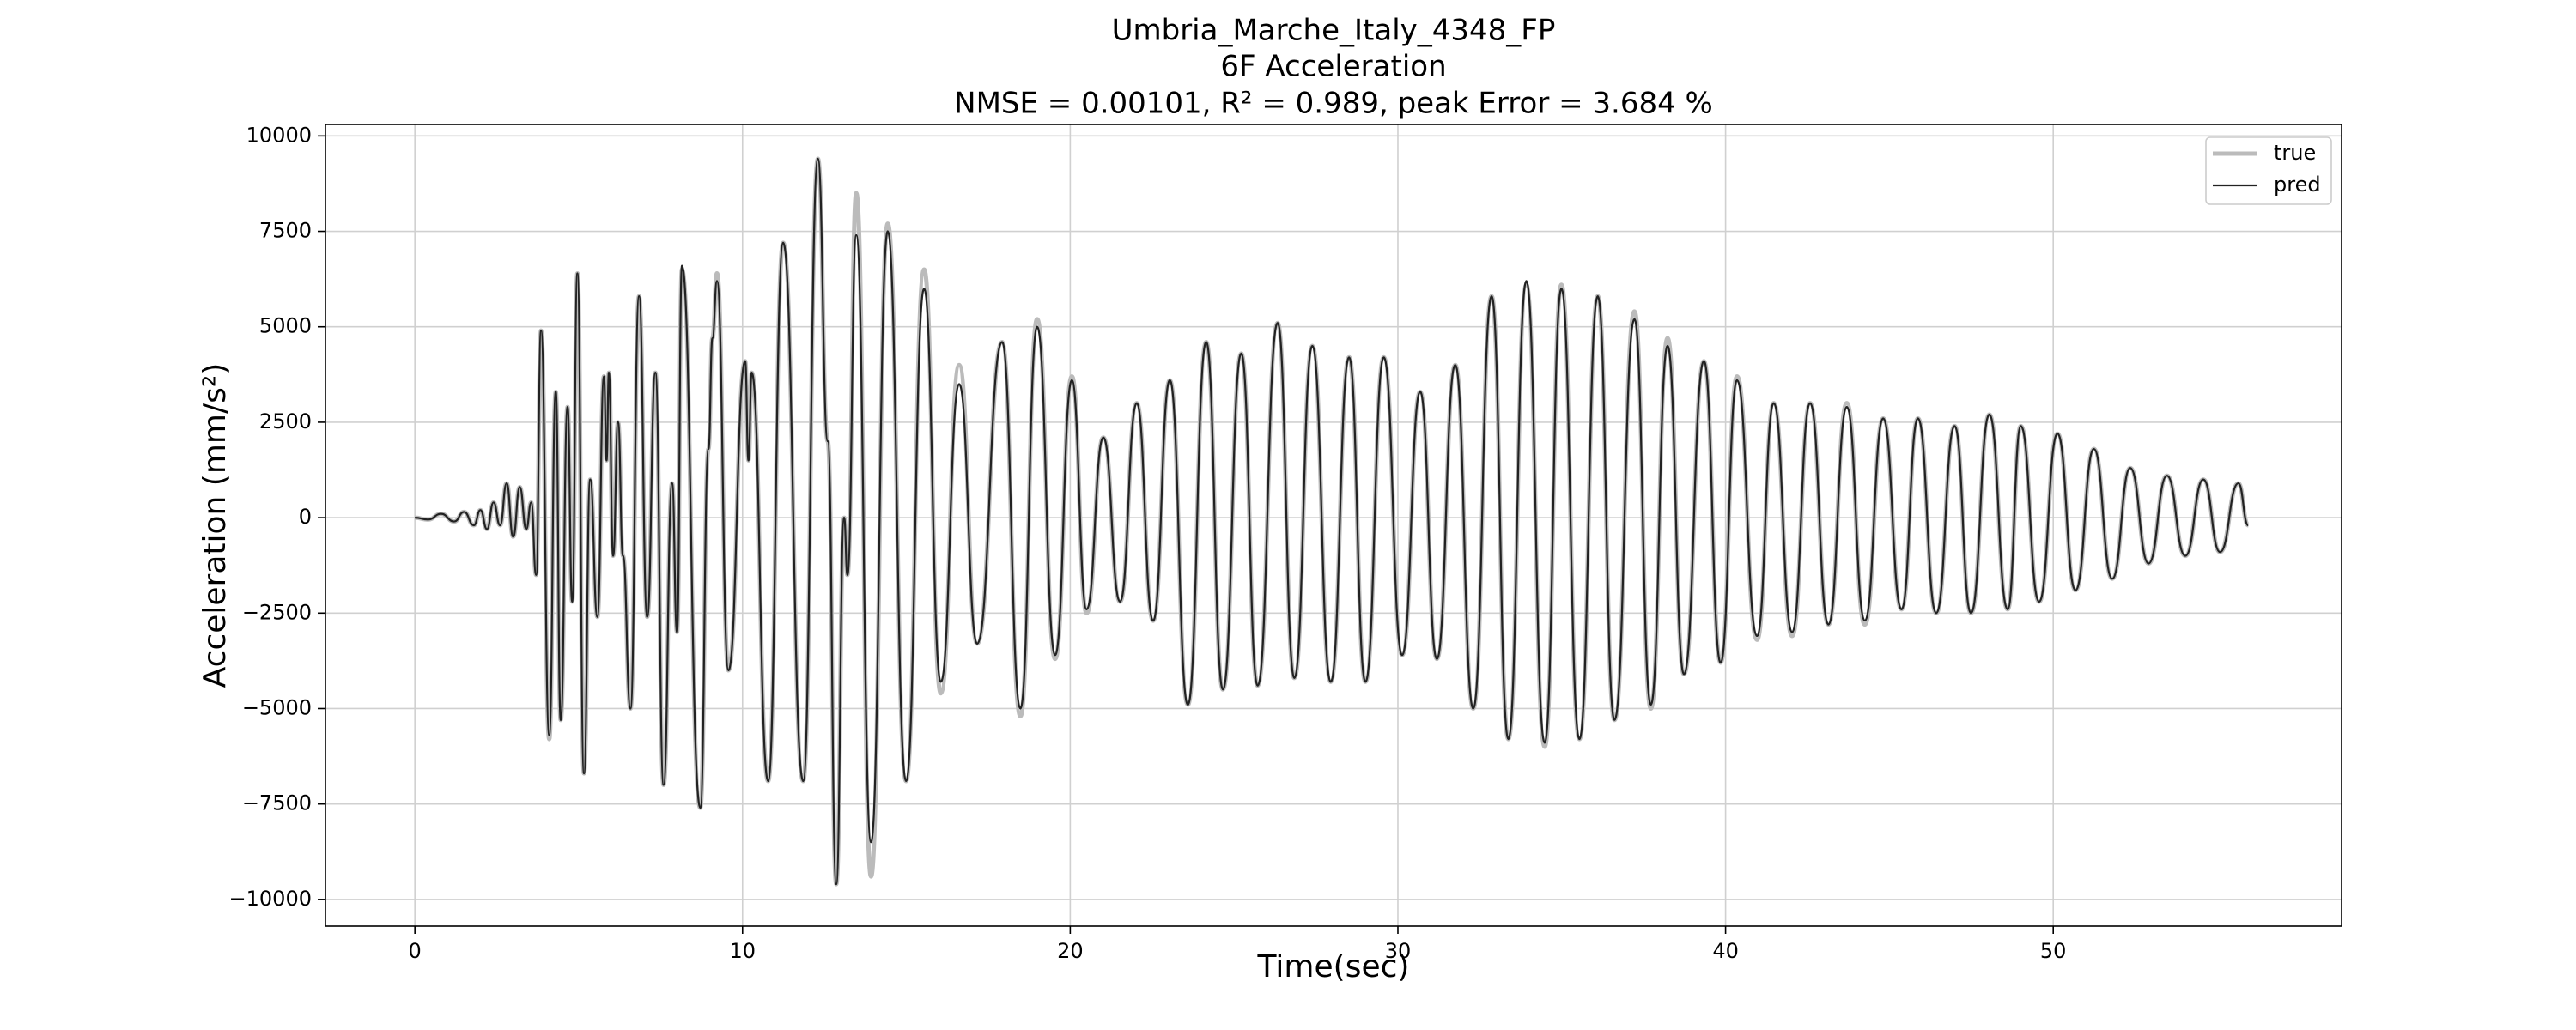 The image size is (2576, 1030). I want to click on legend: true pred, so click(2268, 170).